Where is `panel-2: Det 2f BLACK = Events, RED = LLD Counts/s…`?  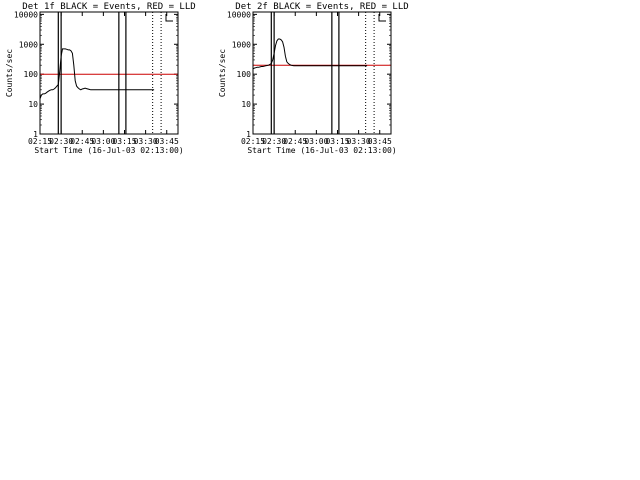 panel-2: Det 2f BLACK = Events, RED = LLD Counts/s… is located at coordinates (313, 78).